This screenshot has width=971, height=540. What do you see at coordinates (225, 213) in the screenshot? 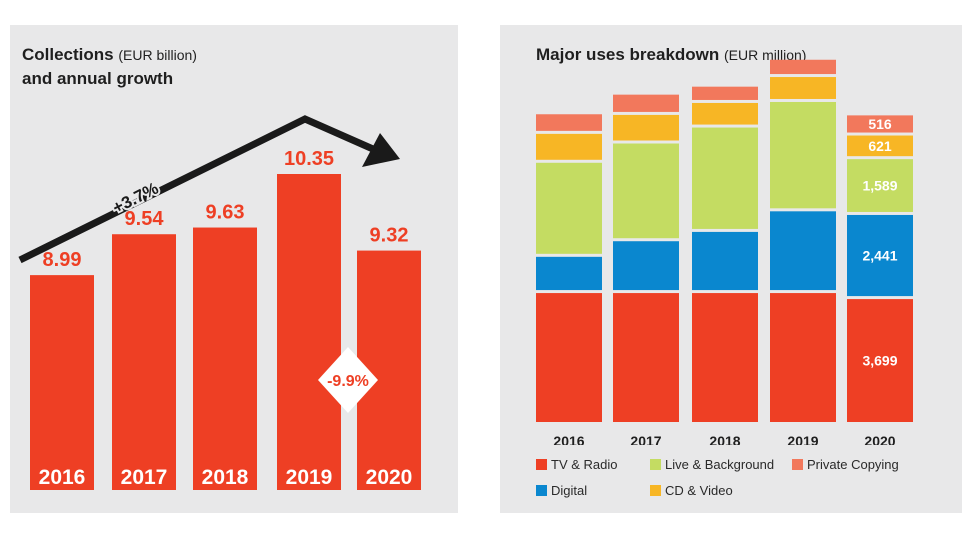
I see `bar-value-label: 9.63` at bounding box center [225, 213].